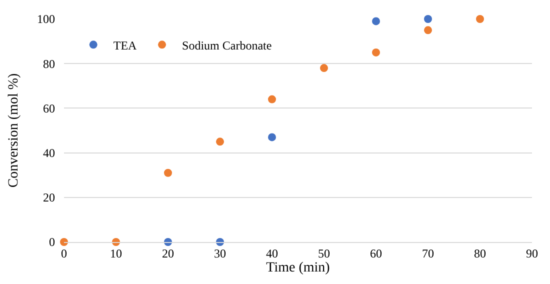 The image size is (550, 284). Describe the element at coordinates (46, 19) in the screenshot. I see `y-tick-label: 100` at that location.